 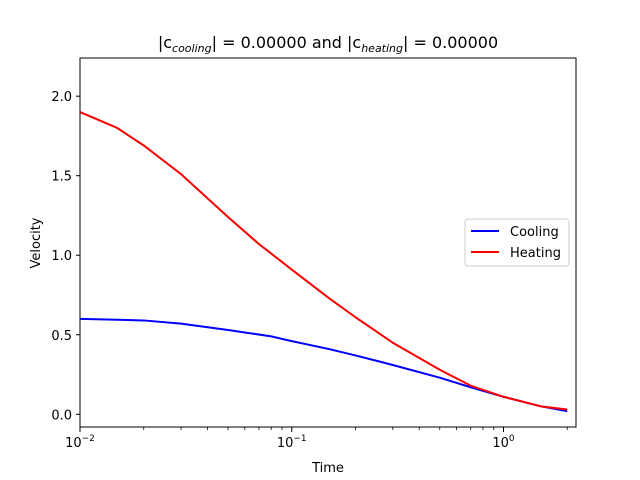 I want to click on x-tick-label: 10⁻², so click(x=80, y=442).